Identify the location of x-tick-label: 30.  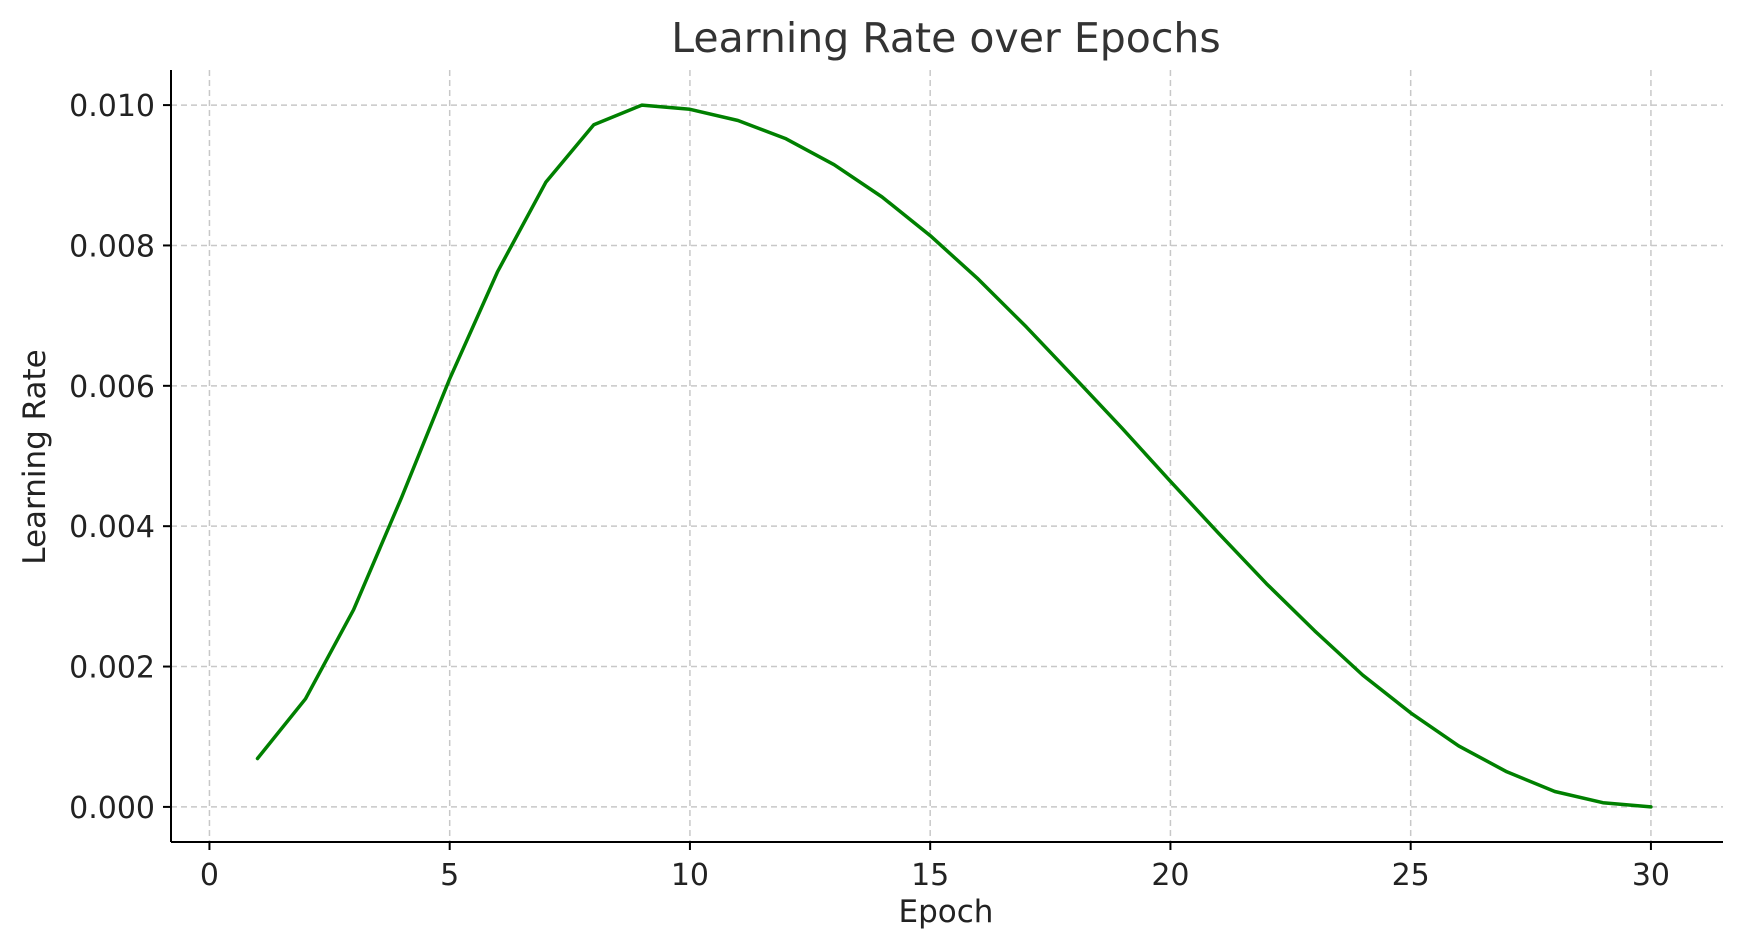
(1651, 875).